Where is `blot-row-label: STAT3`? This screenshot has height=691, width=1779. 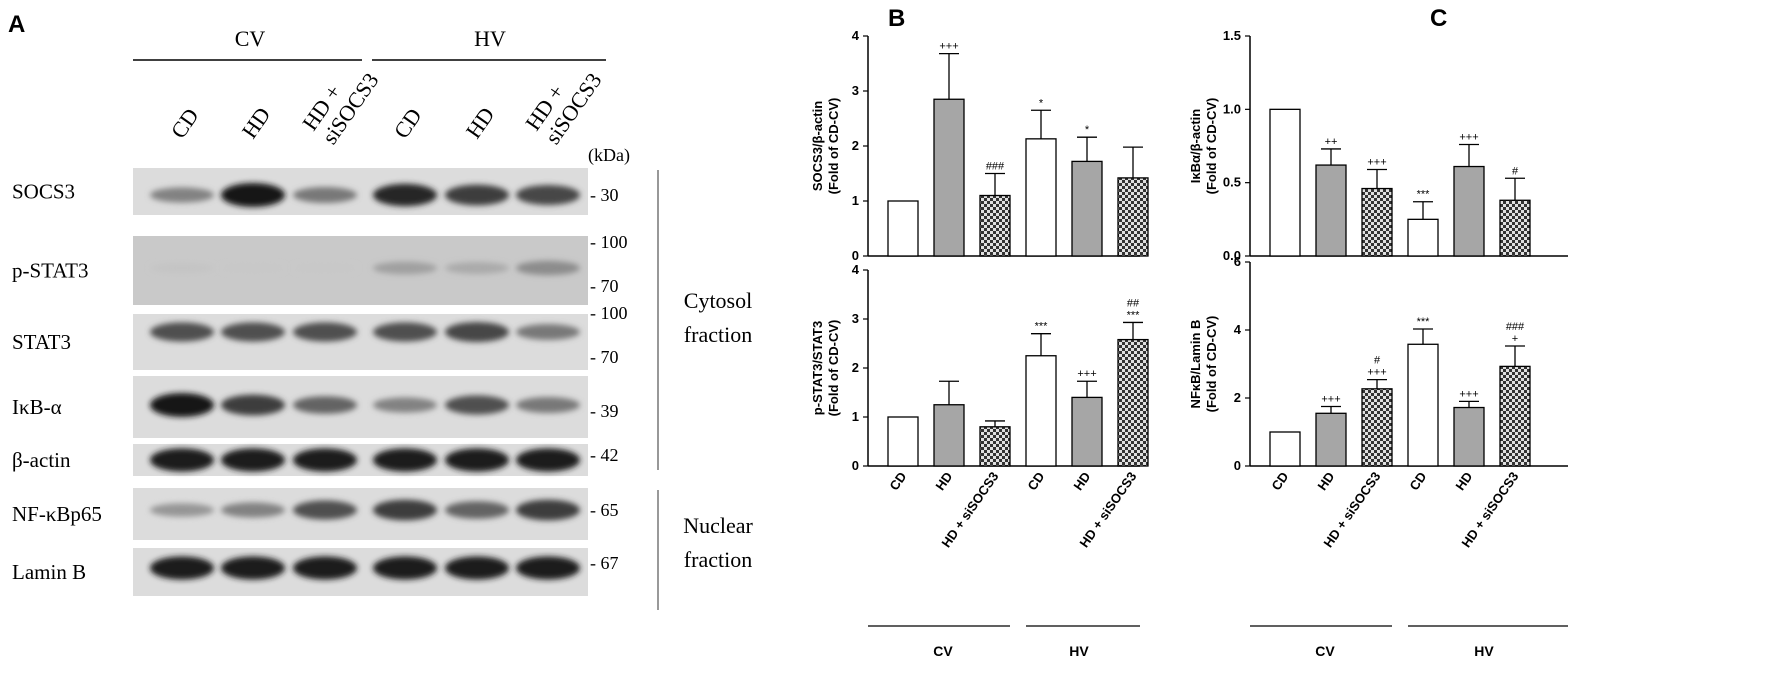 blot-row-label: STAT3 is located at coordinates (41, 342).